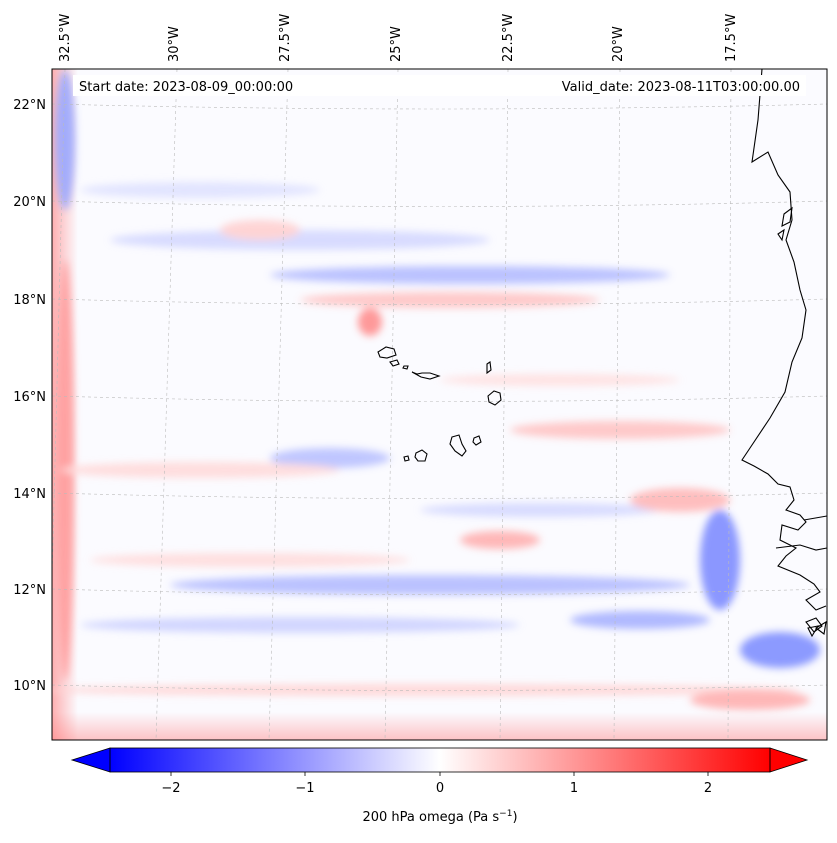  Describe the element at coordinates (494, 398) in the screenshot. I see `cape-verde-boa-vista` at that location.